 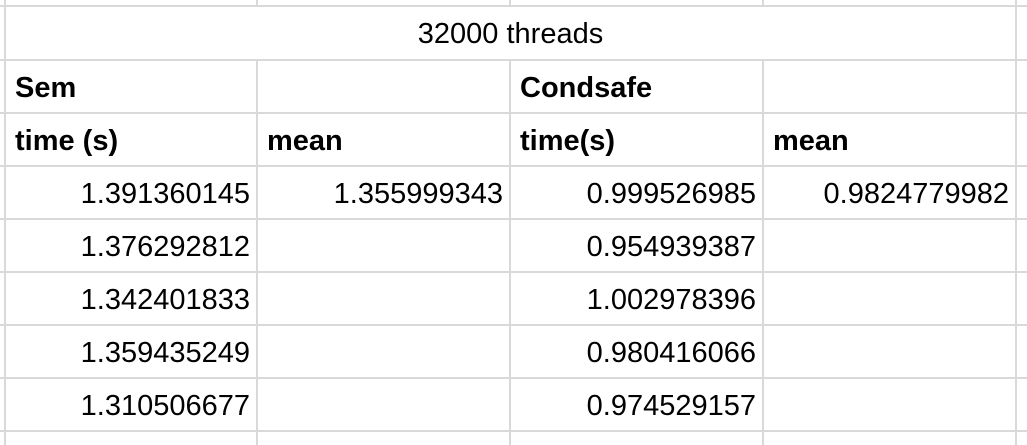 What do you see at coordinates (165, 194) in the screenshot?
I see `cell-sem-time: 1.391360145` at bounding box center [165, 194].